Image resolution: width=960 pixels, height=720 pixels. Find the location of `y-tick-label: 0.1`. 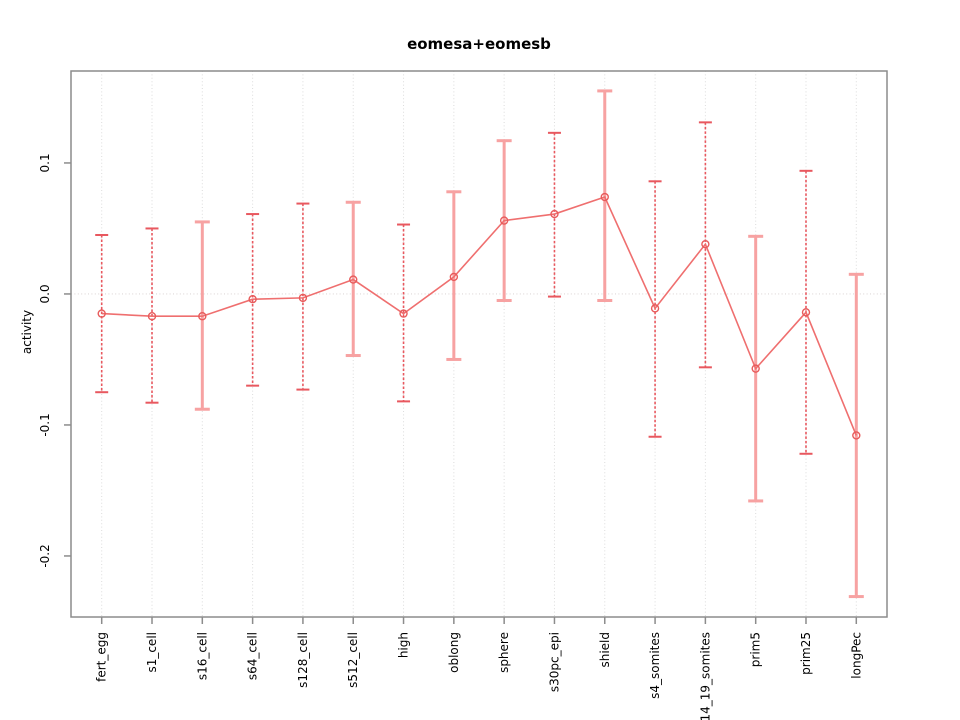

y-tick-label: 0.1 is located at coordinates (45, 162).